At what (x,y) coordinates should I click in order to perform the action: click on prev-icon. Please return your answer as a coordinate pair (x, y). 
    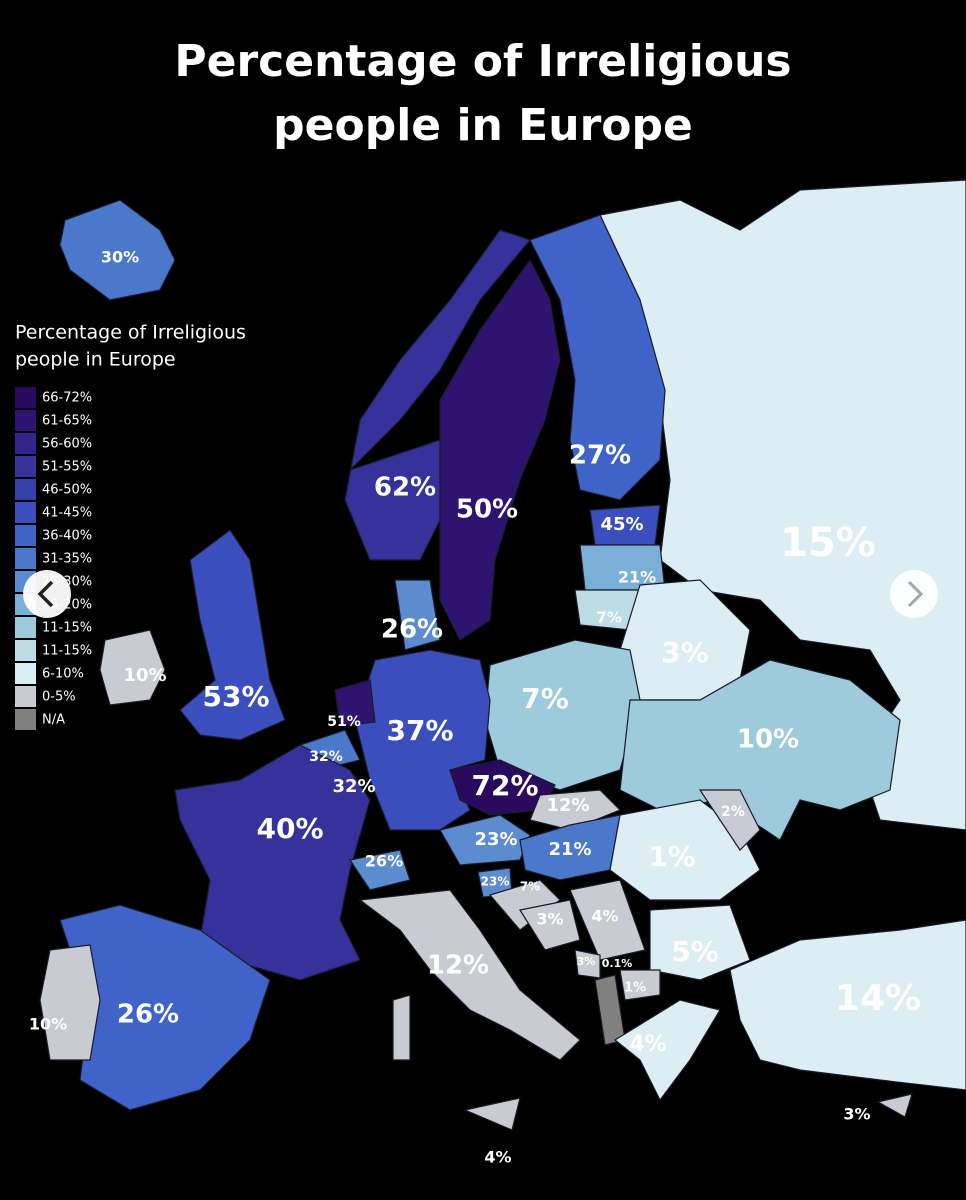
    Looking at the image, I should click on (45, 594).